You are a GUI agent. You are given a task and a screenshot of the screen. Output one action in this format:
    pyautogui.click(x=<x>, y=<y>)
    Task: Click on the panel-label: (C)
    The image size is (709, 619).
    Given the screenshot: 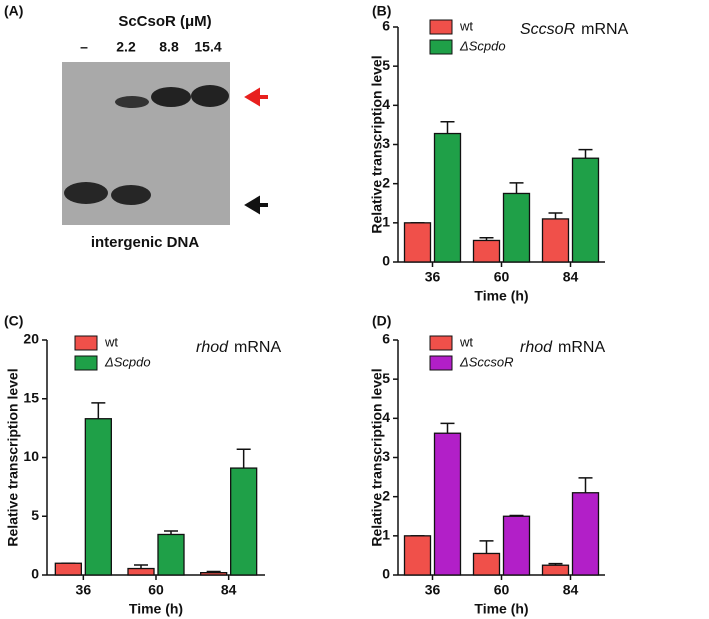 What is the action you would take?
    pyautogui.click(x=13, y=321)
    